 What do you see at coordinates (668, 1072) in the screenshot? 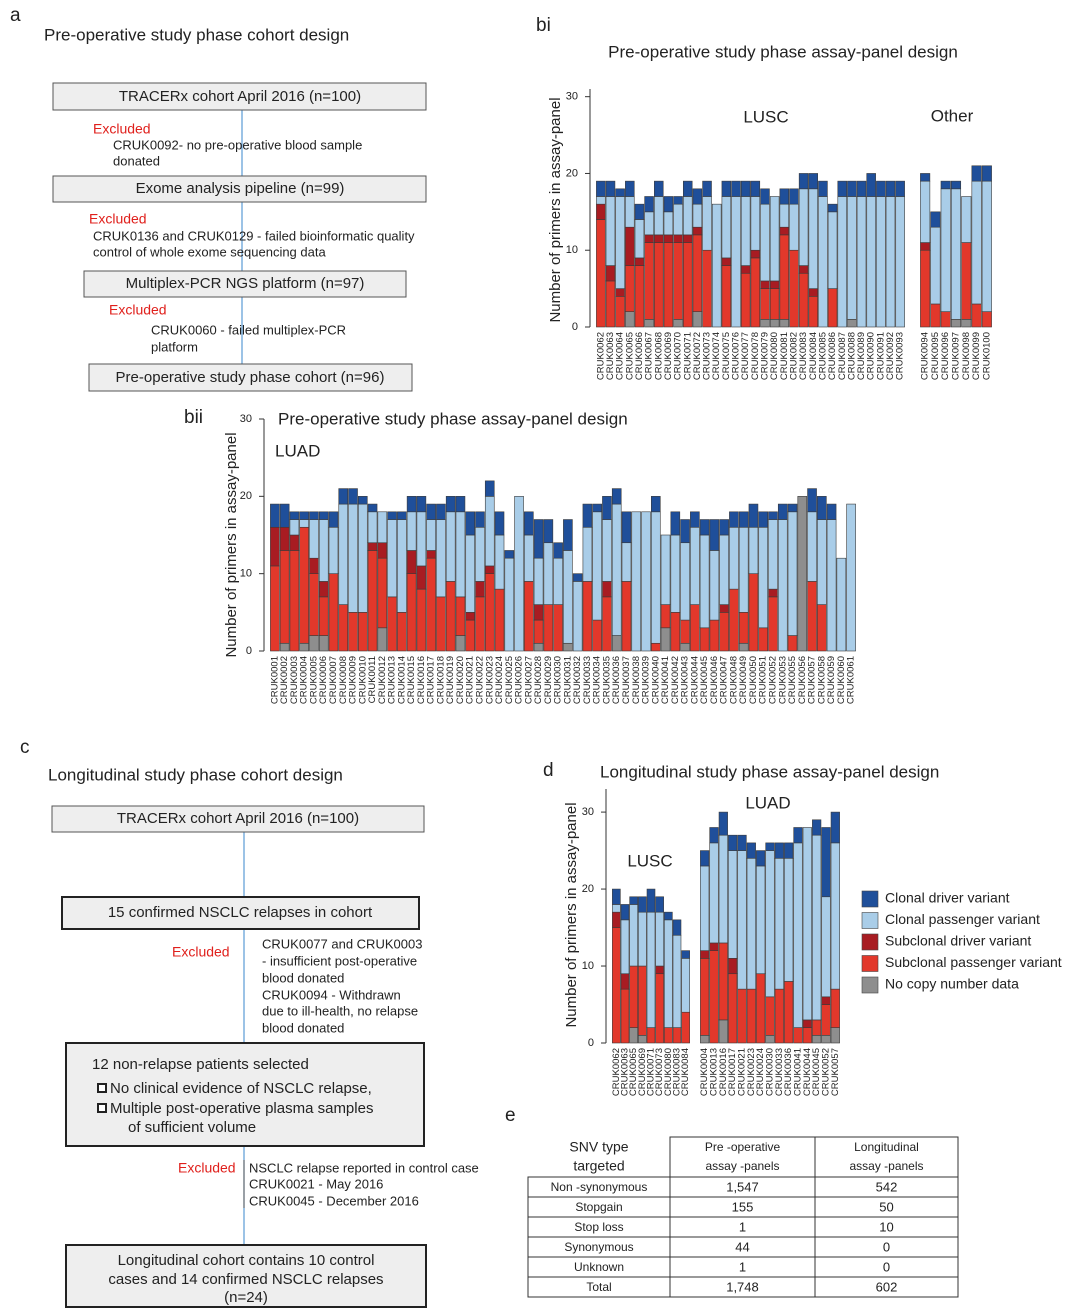
I see `x-tick-label: CRUK0080` at bounding box center [668, 1072].